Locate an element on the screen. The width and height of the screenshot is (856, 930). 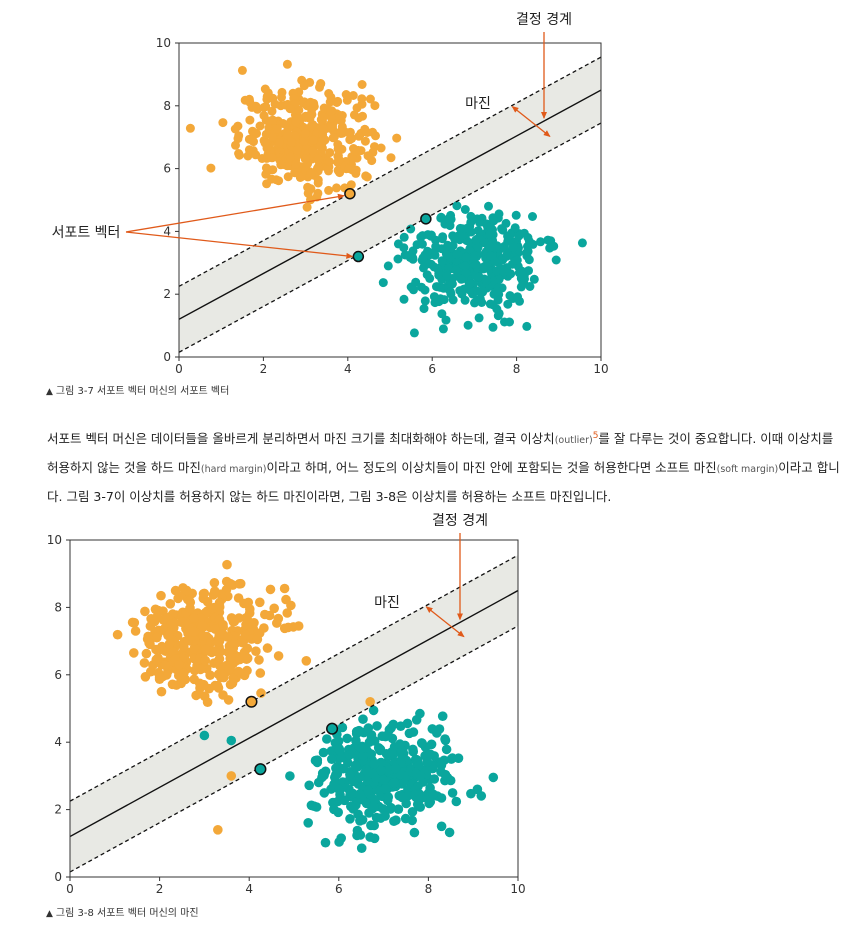
x-tick-label: 4 is located at coordinates (249, 889).